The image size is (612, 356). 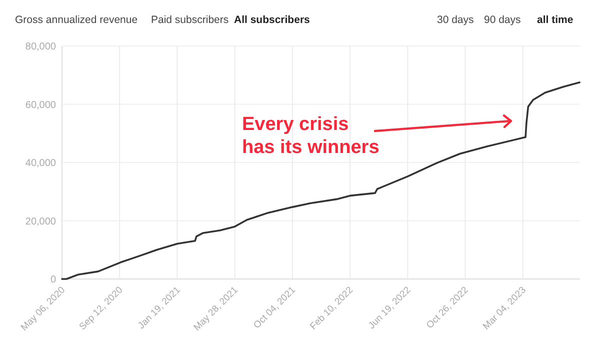 What do you see at coordinates (40, 222) in the screenshot?
I see `y-tick-label: 20,000` at bounding box center [40, 222].